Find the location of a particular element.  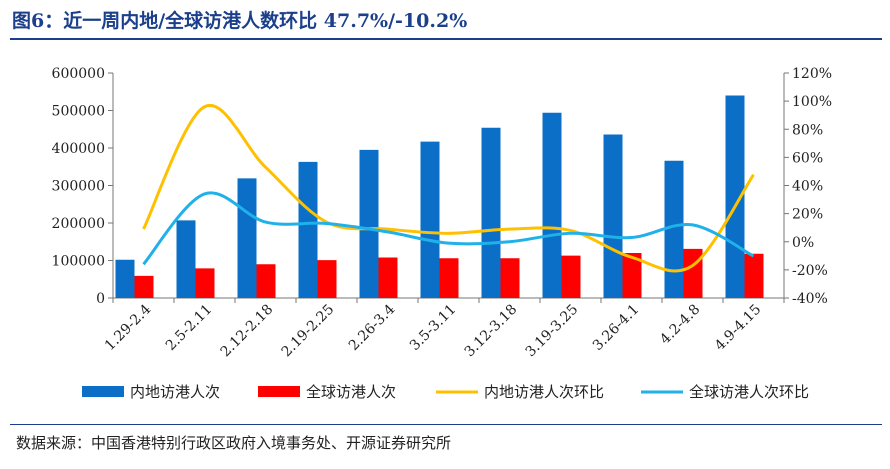

y-right-tick-label: 60% is located at coordinates (807, 158).